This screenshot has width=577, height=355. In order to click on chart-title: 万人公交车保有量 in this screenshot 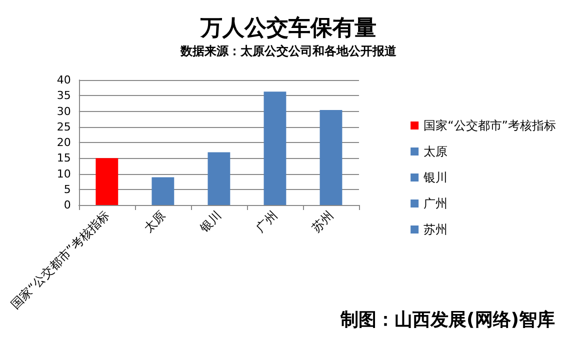, I will do `click(288, 28)`.